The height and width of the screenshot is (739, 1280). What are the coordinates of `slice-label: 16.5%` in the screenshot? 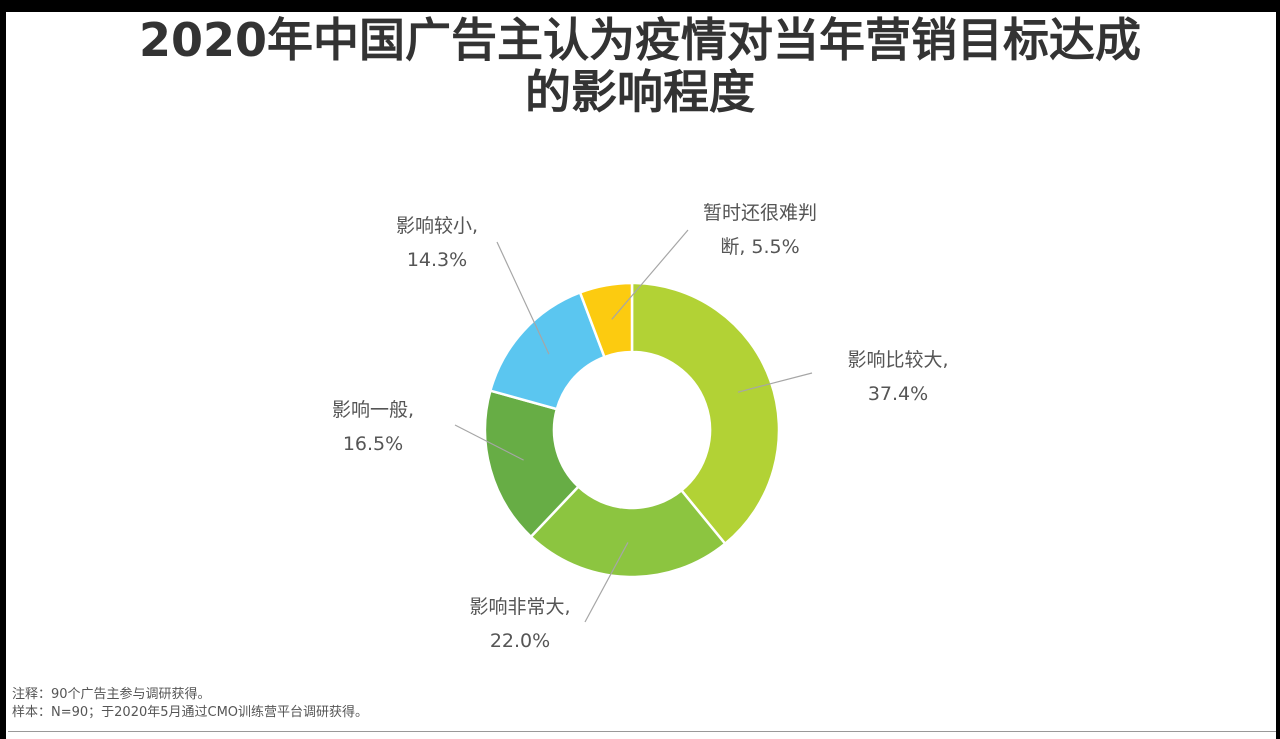 It's located at (373, 444).